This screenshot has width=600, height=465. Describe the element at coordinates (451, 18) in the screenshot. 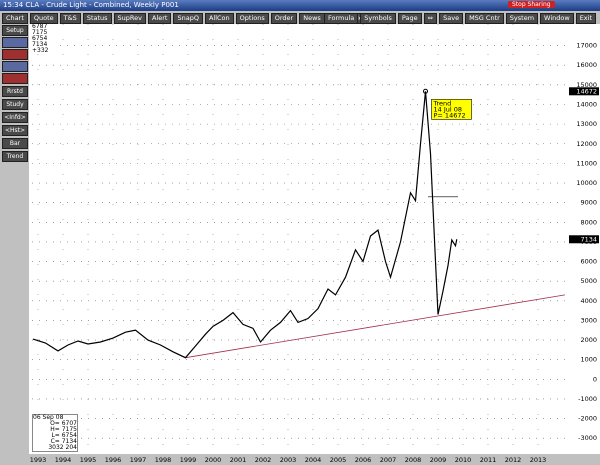

I see `toolbar-button: Save` at that location.